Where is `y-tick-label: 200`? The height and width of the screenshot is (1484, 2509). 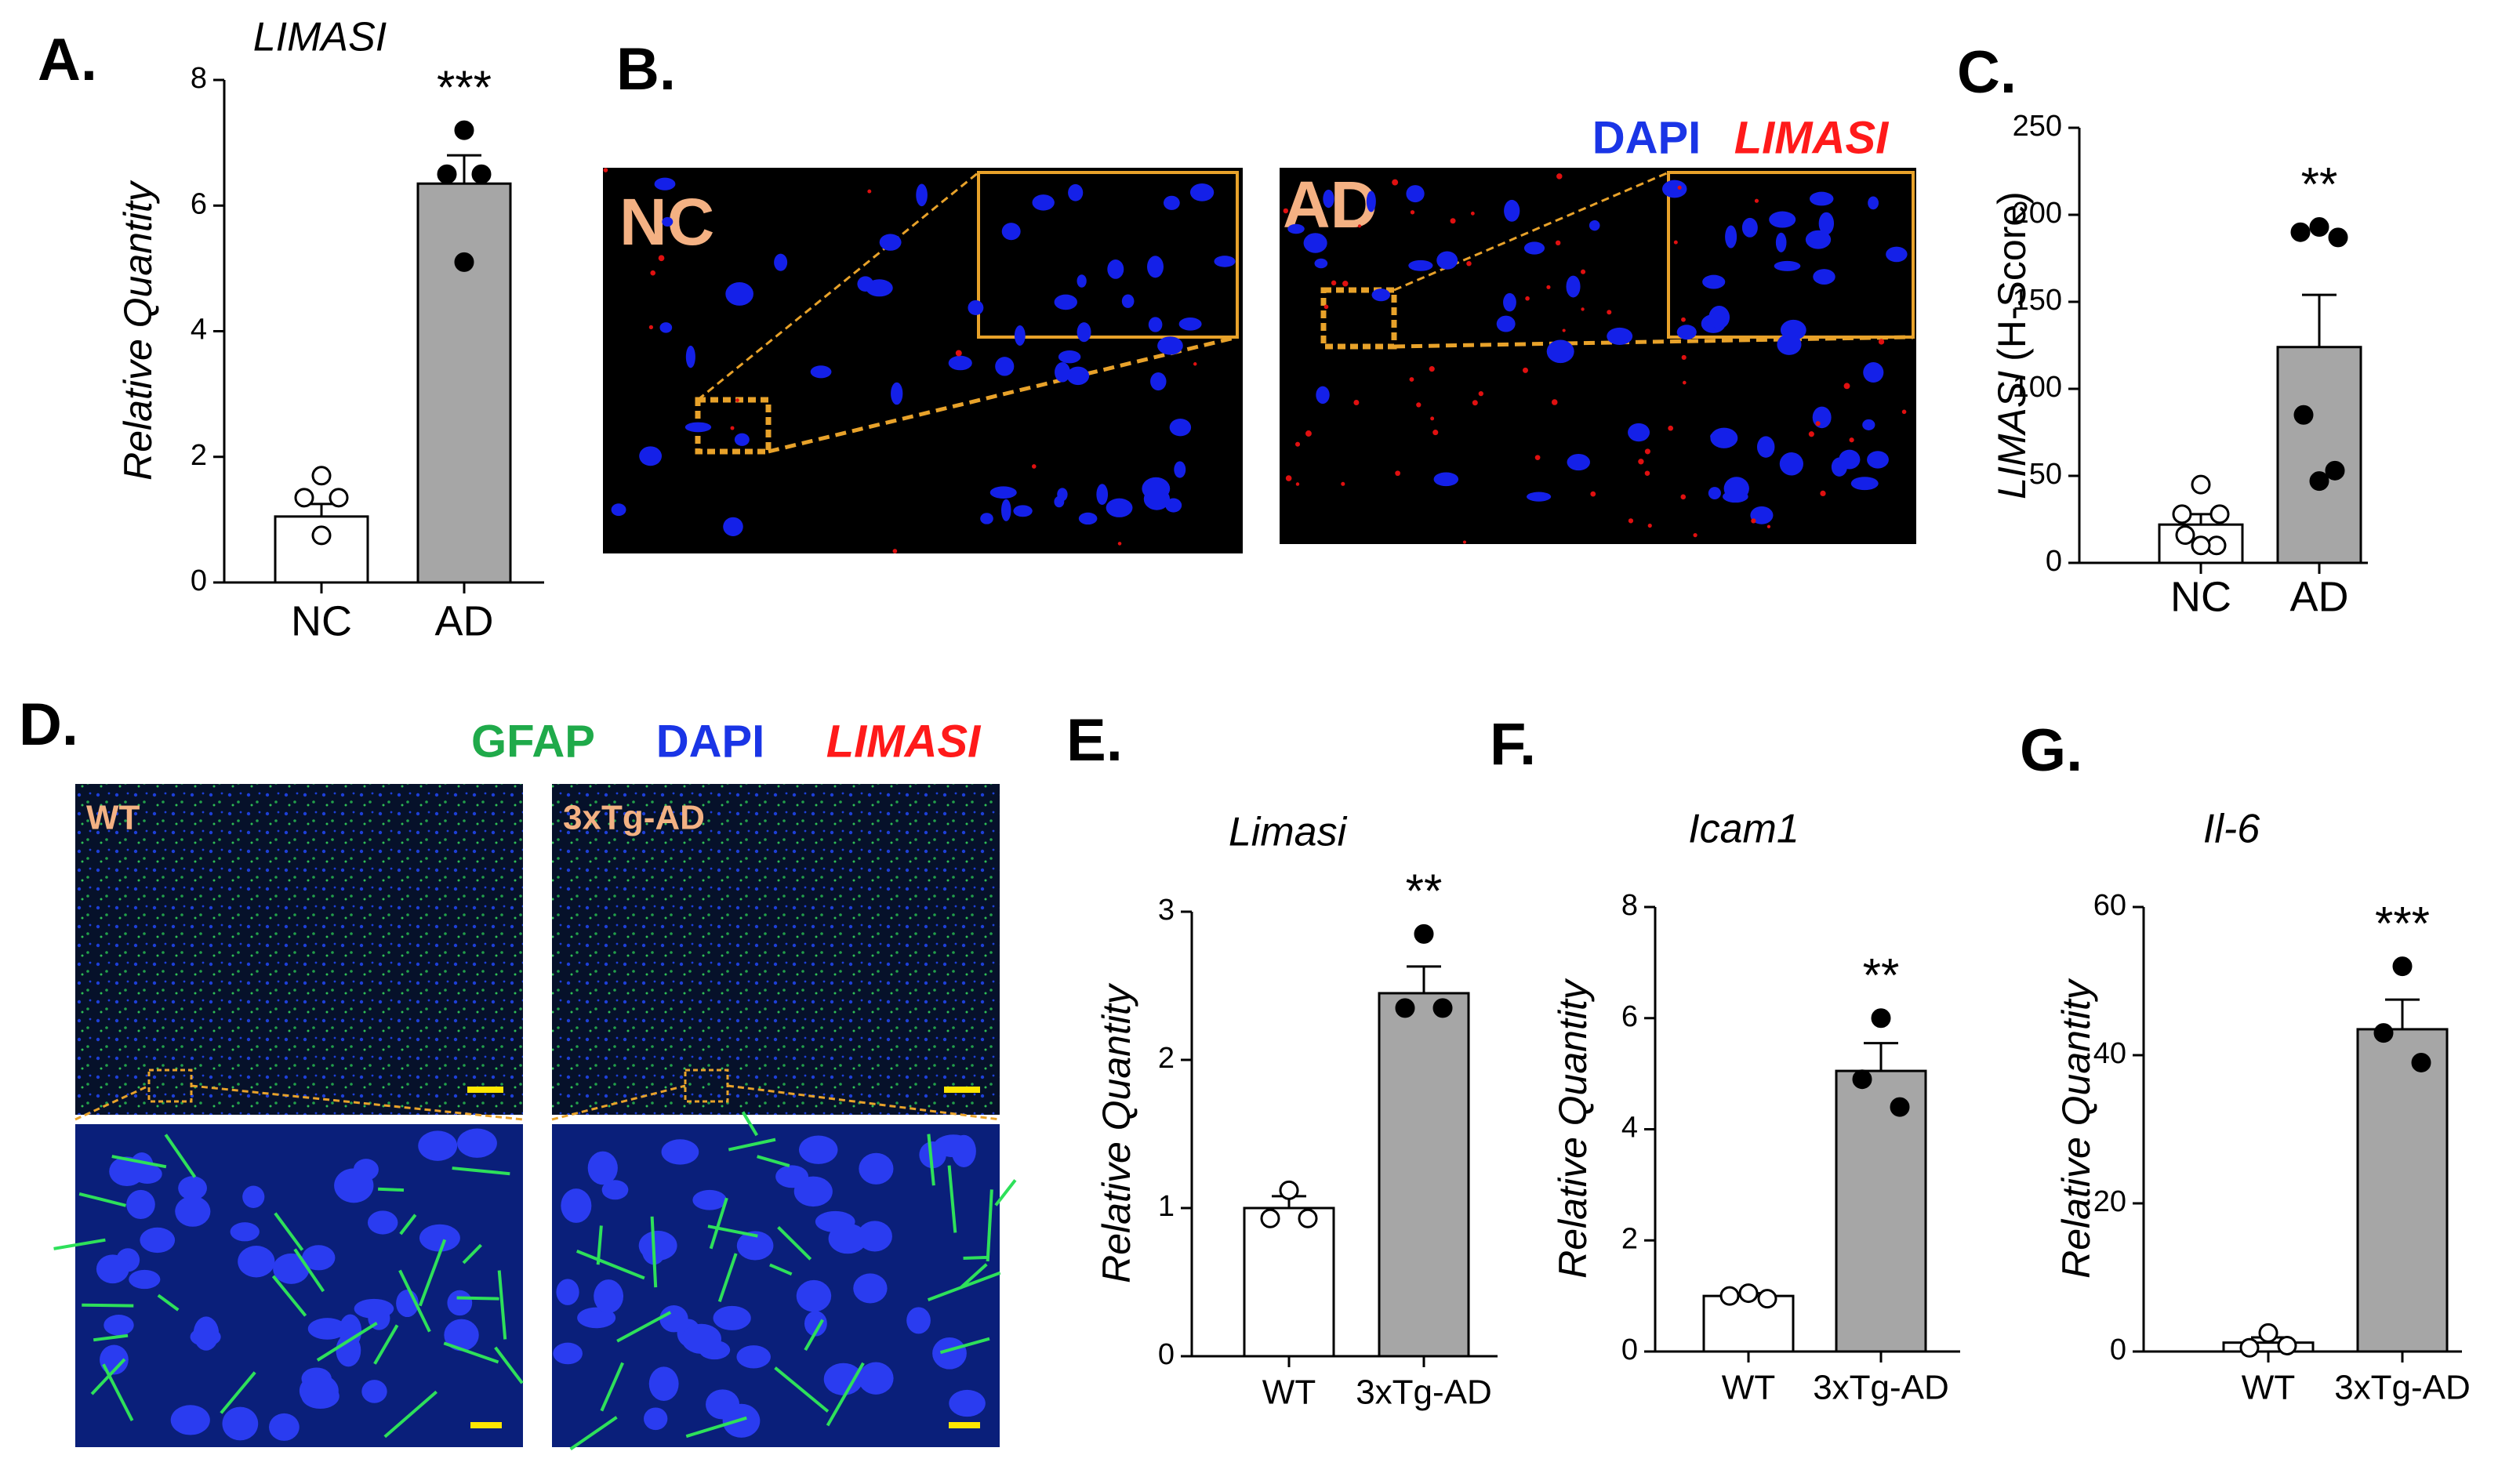 y-tick-label: 200 is located at coordinates (2037, 213).